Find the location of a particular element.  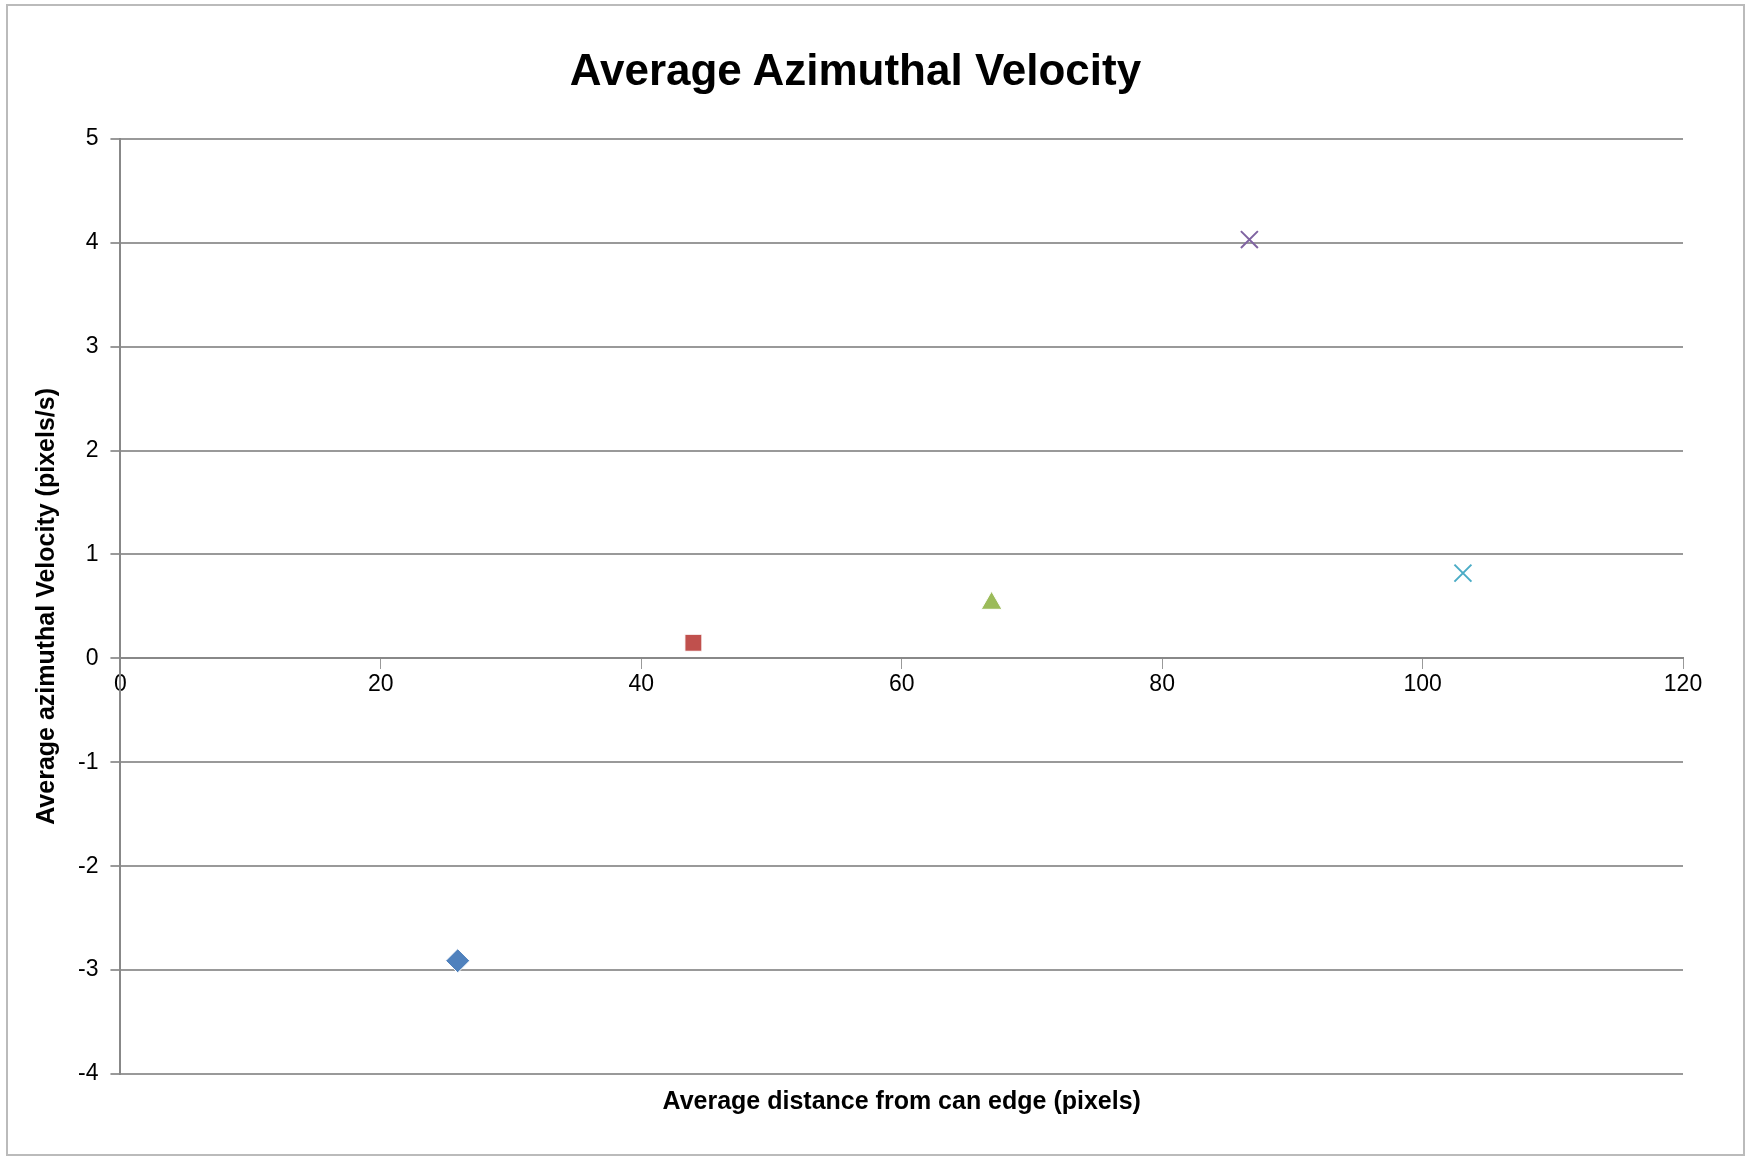

x-axis-title: Average distance from can edge (pixels) is located at coordinates (901, 1100).